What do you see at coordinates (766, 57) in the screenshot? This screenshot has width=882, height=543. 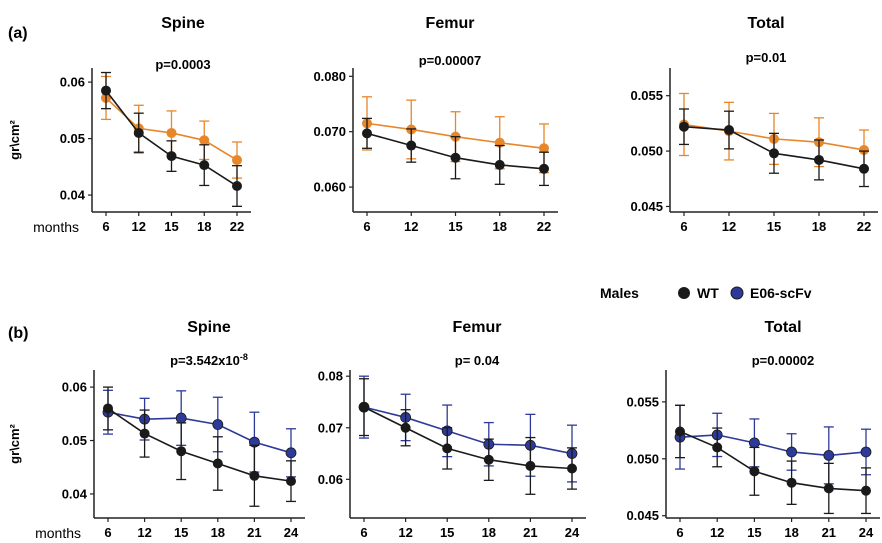 I see `p-value: p=0.01` at bounding box center [766, 57].